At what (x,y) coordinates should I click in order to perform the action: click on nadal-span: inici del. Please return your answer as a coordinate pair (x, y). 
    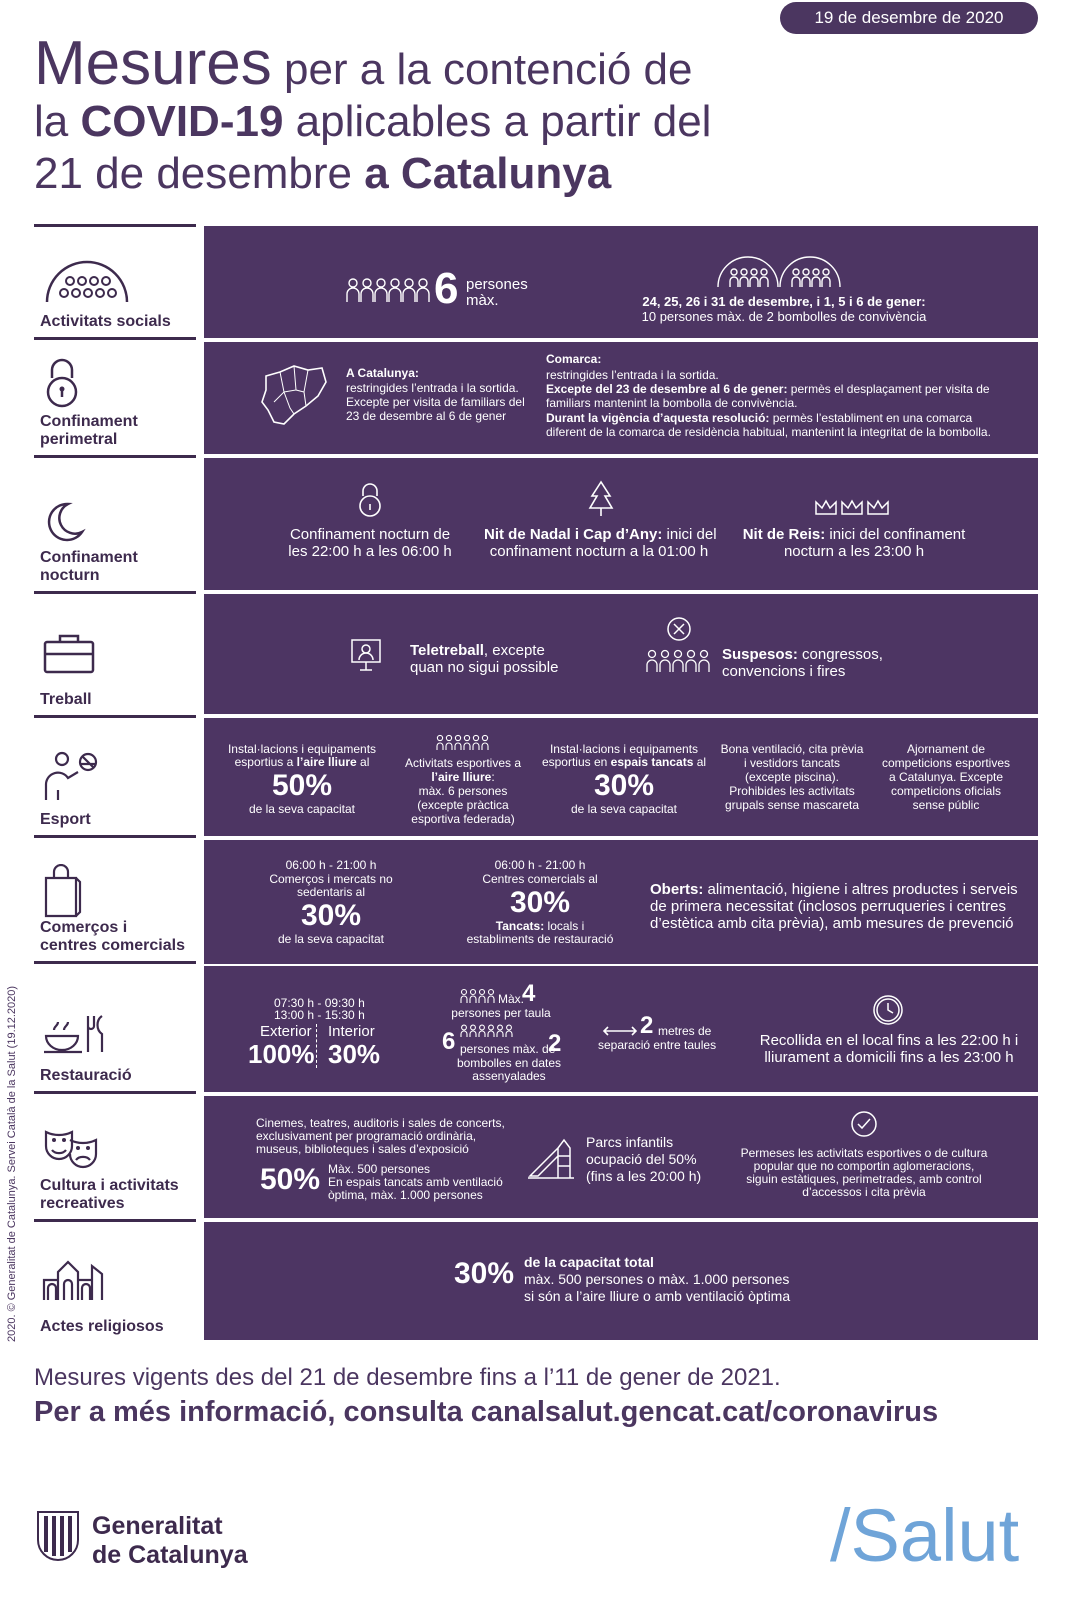
    Looking at the image, I should click on (689, 534).